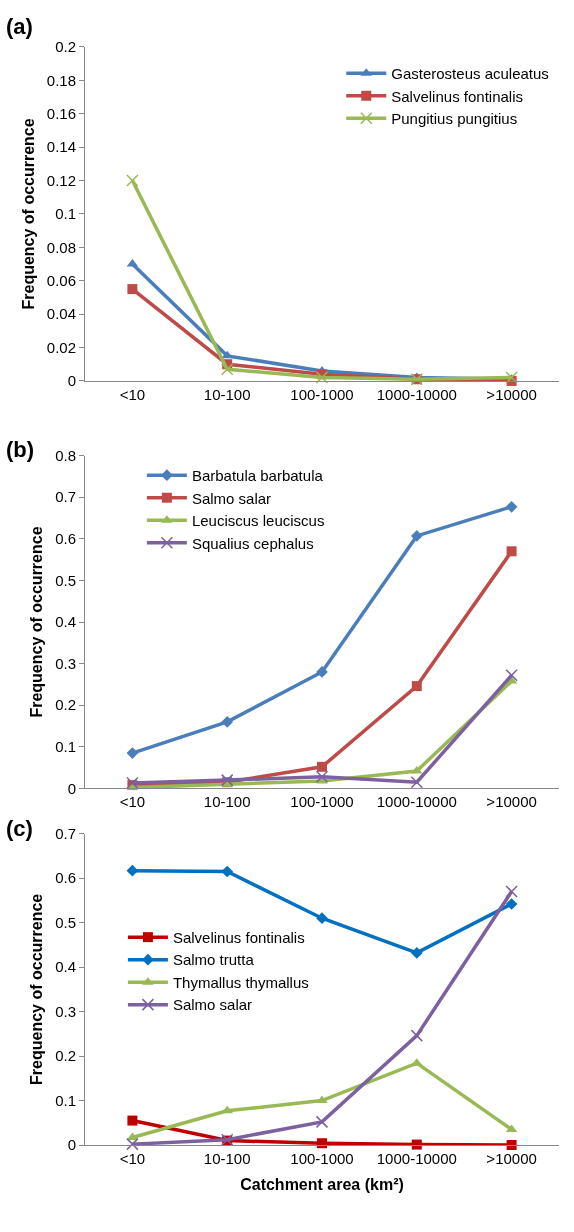 Image resolution: width=574 pixels, height=1232 pixels. I want to click on y-tick-label: 0.08, so click(61, 247).